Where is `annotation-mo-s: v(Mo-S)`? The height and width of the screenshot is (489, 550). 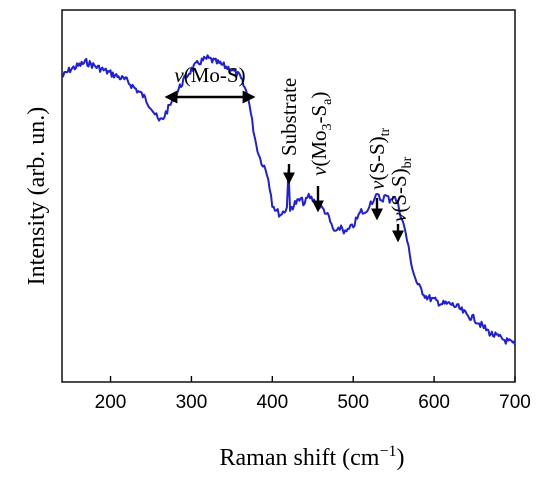 annotation-mo-s: v(Mo-S) is located at coordinates (209, 75).